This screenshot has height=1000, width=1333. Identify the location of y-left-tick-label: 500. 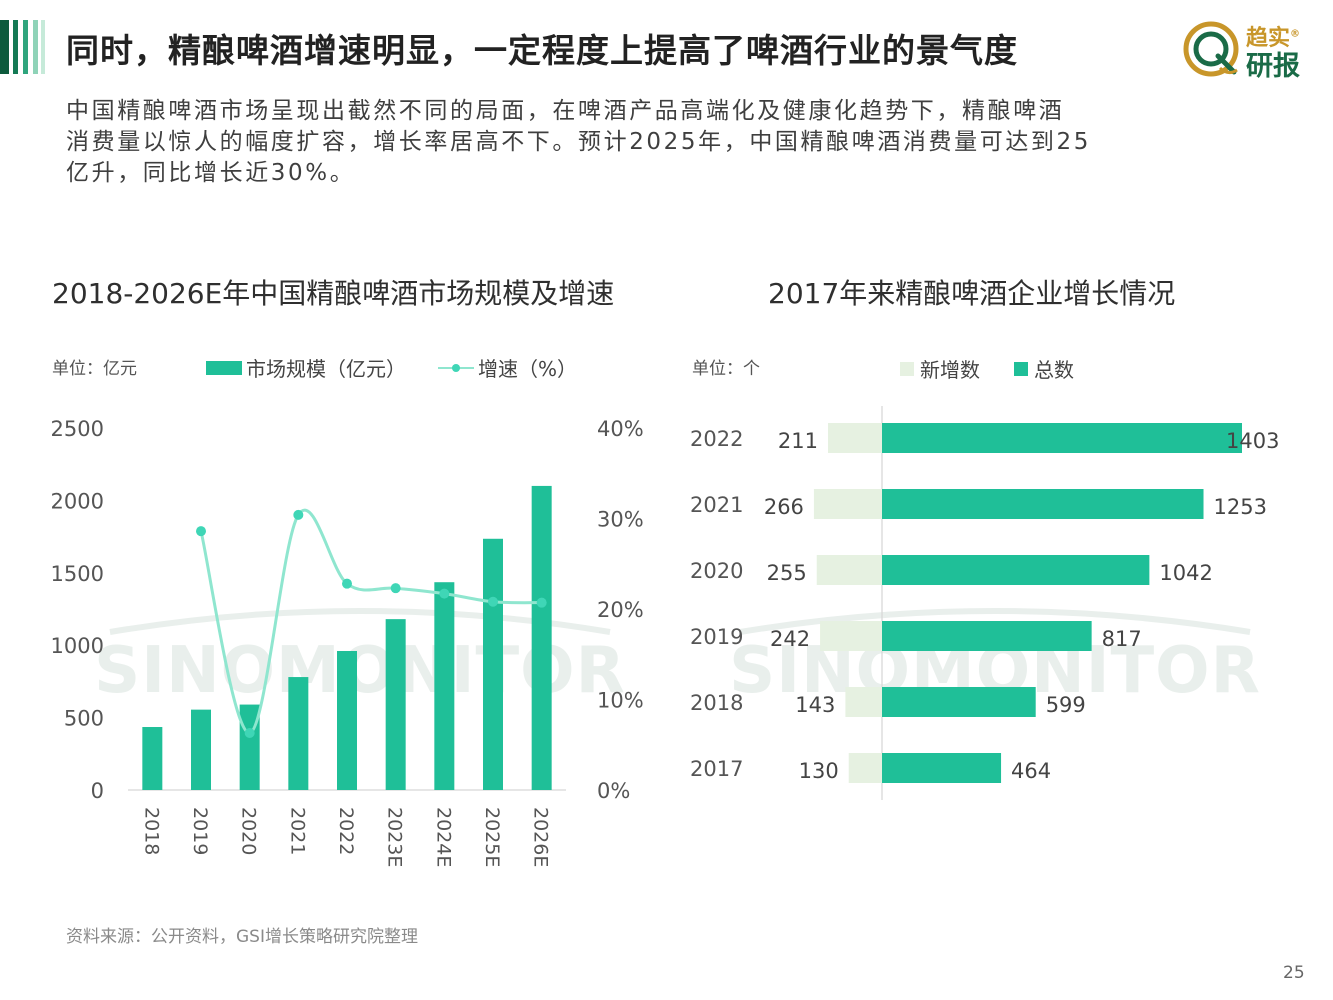
(84, 719).